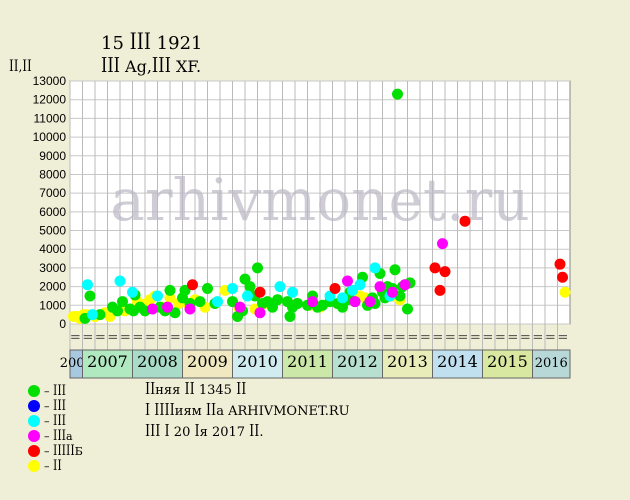 This screenshot has width=630, height=500. I want to click on year-label: 2009, so click(207, 361).